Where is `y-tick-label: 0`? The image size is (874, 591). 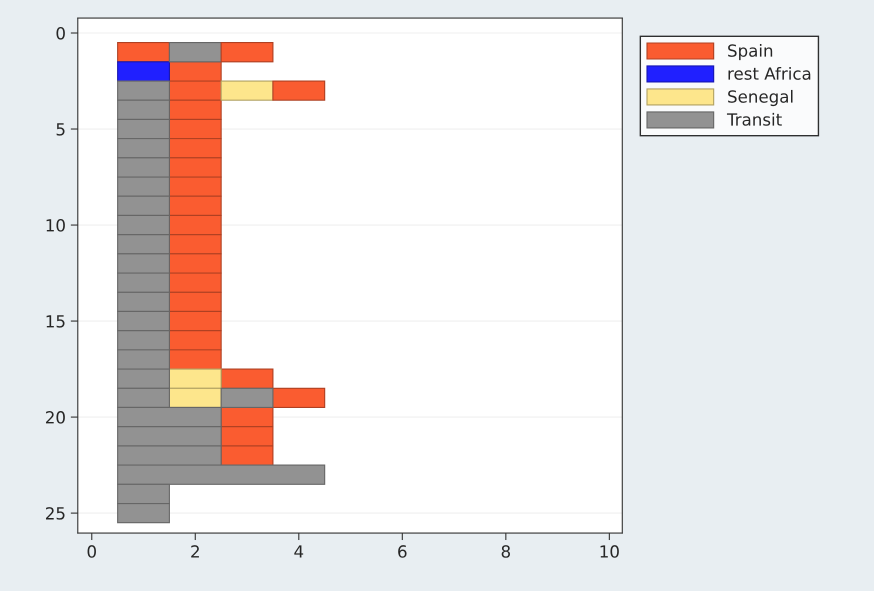 y-tick-label: 0 is located at coordinates (60, 33).